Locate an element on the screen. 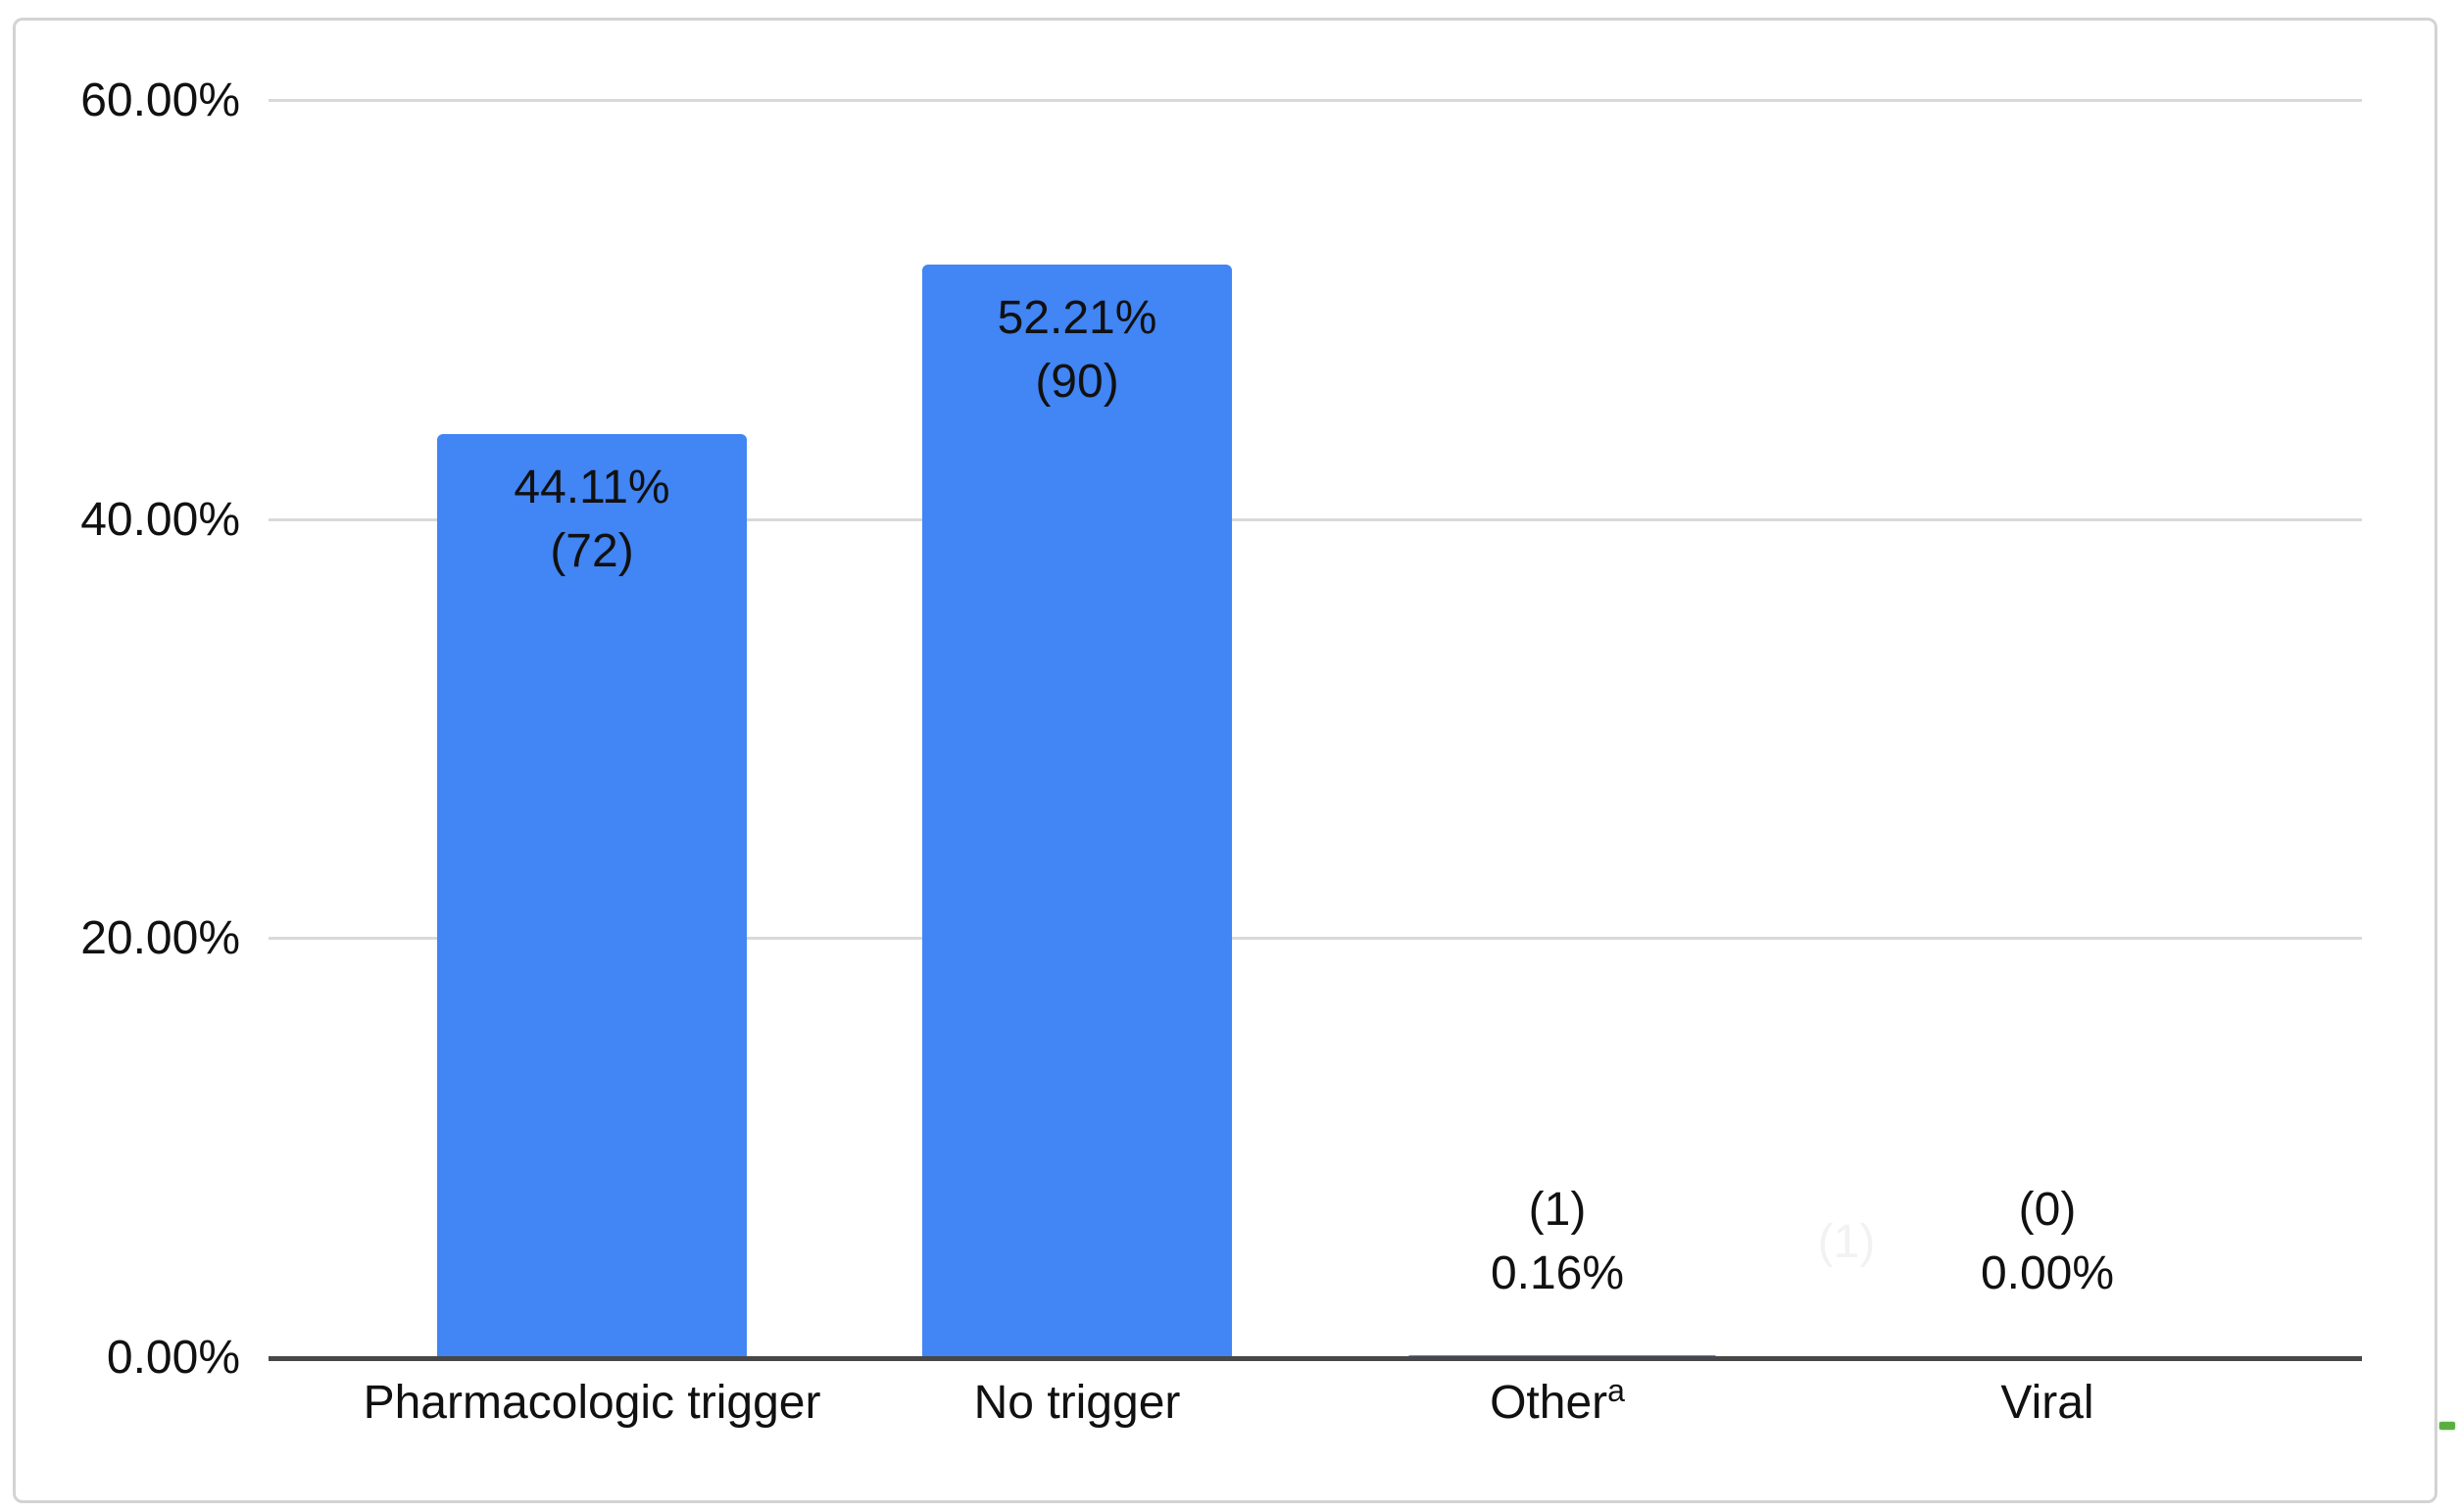  category-superscript: a is located at coordinates (1616, 1390).